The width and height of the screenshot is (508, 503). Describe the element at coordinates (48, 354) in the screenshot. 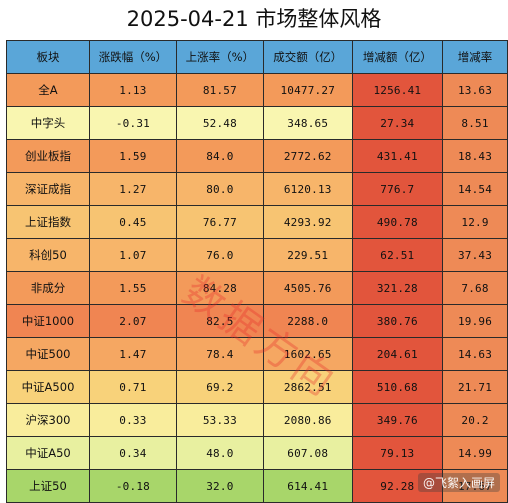

I see `row-label: 中证500` at that location.